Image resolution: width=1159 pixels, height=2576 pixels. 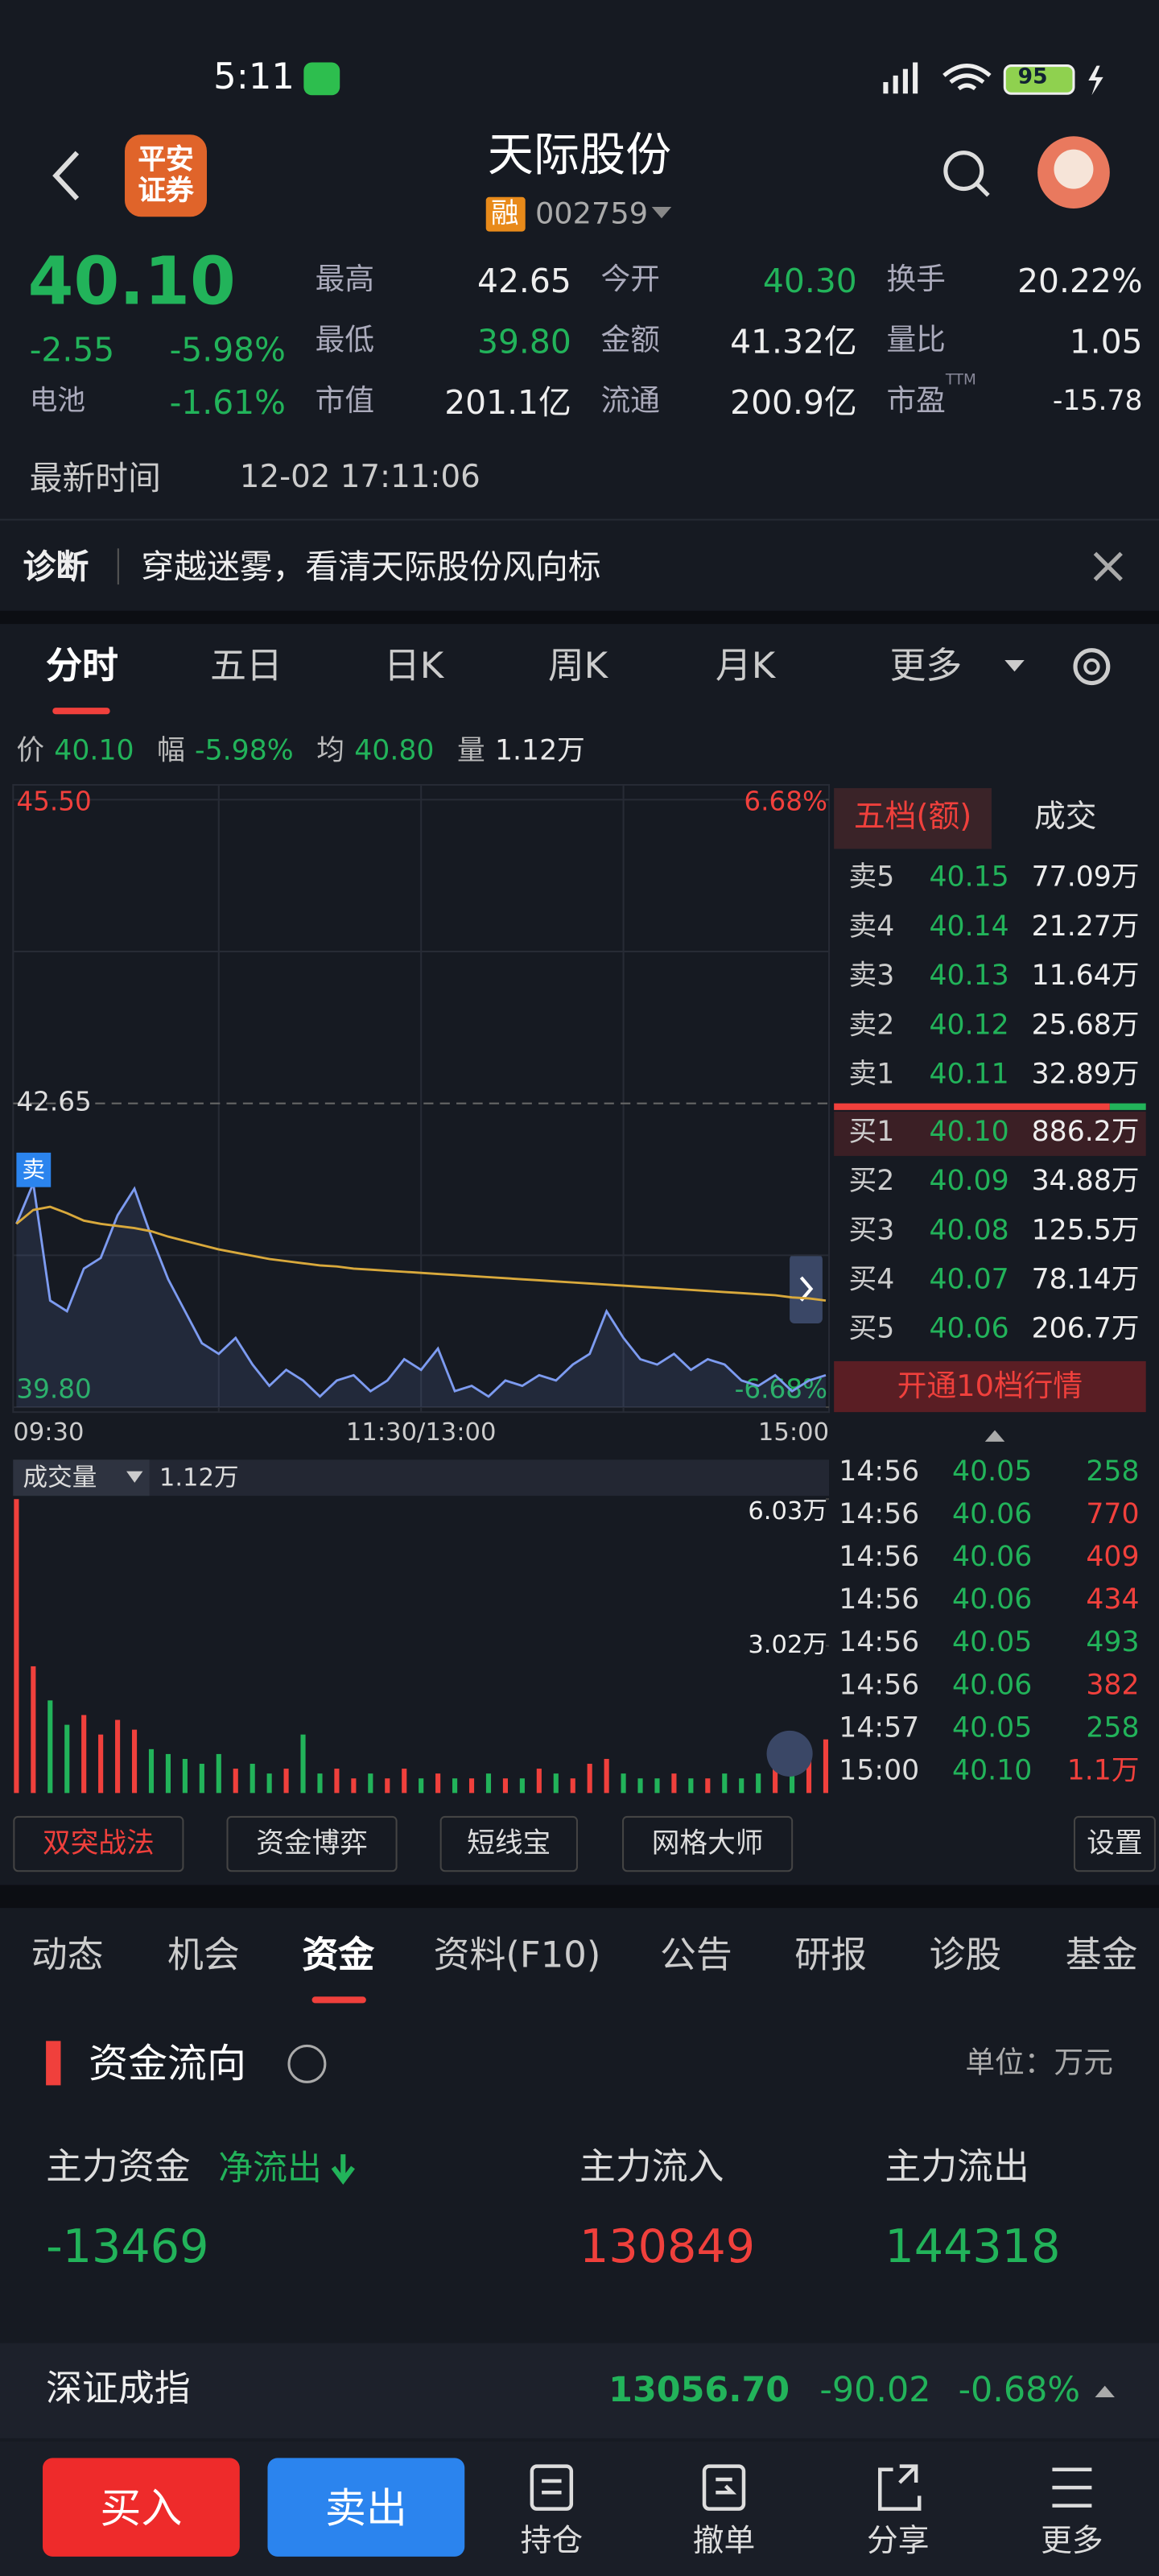 I want to click on settings-icon, so click(x=1092, y=667).